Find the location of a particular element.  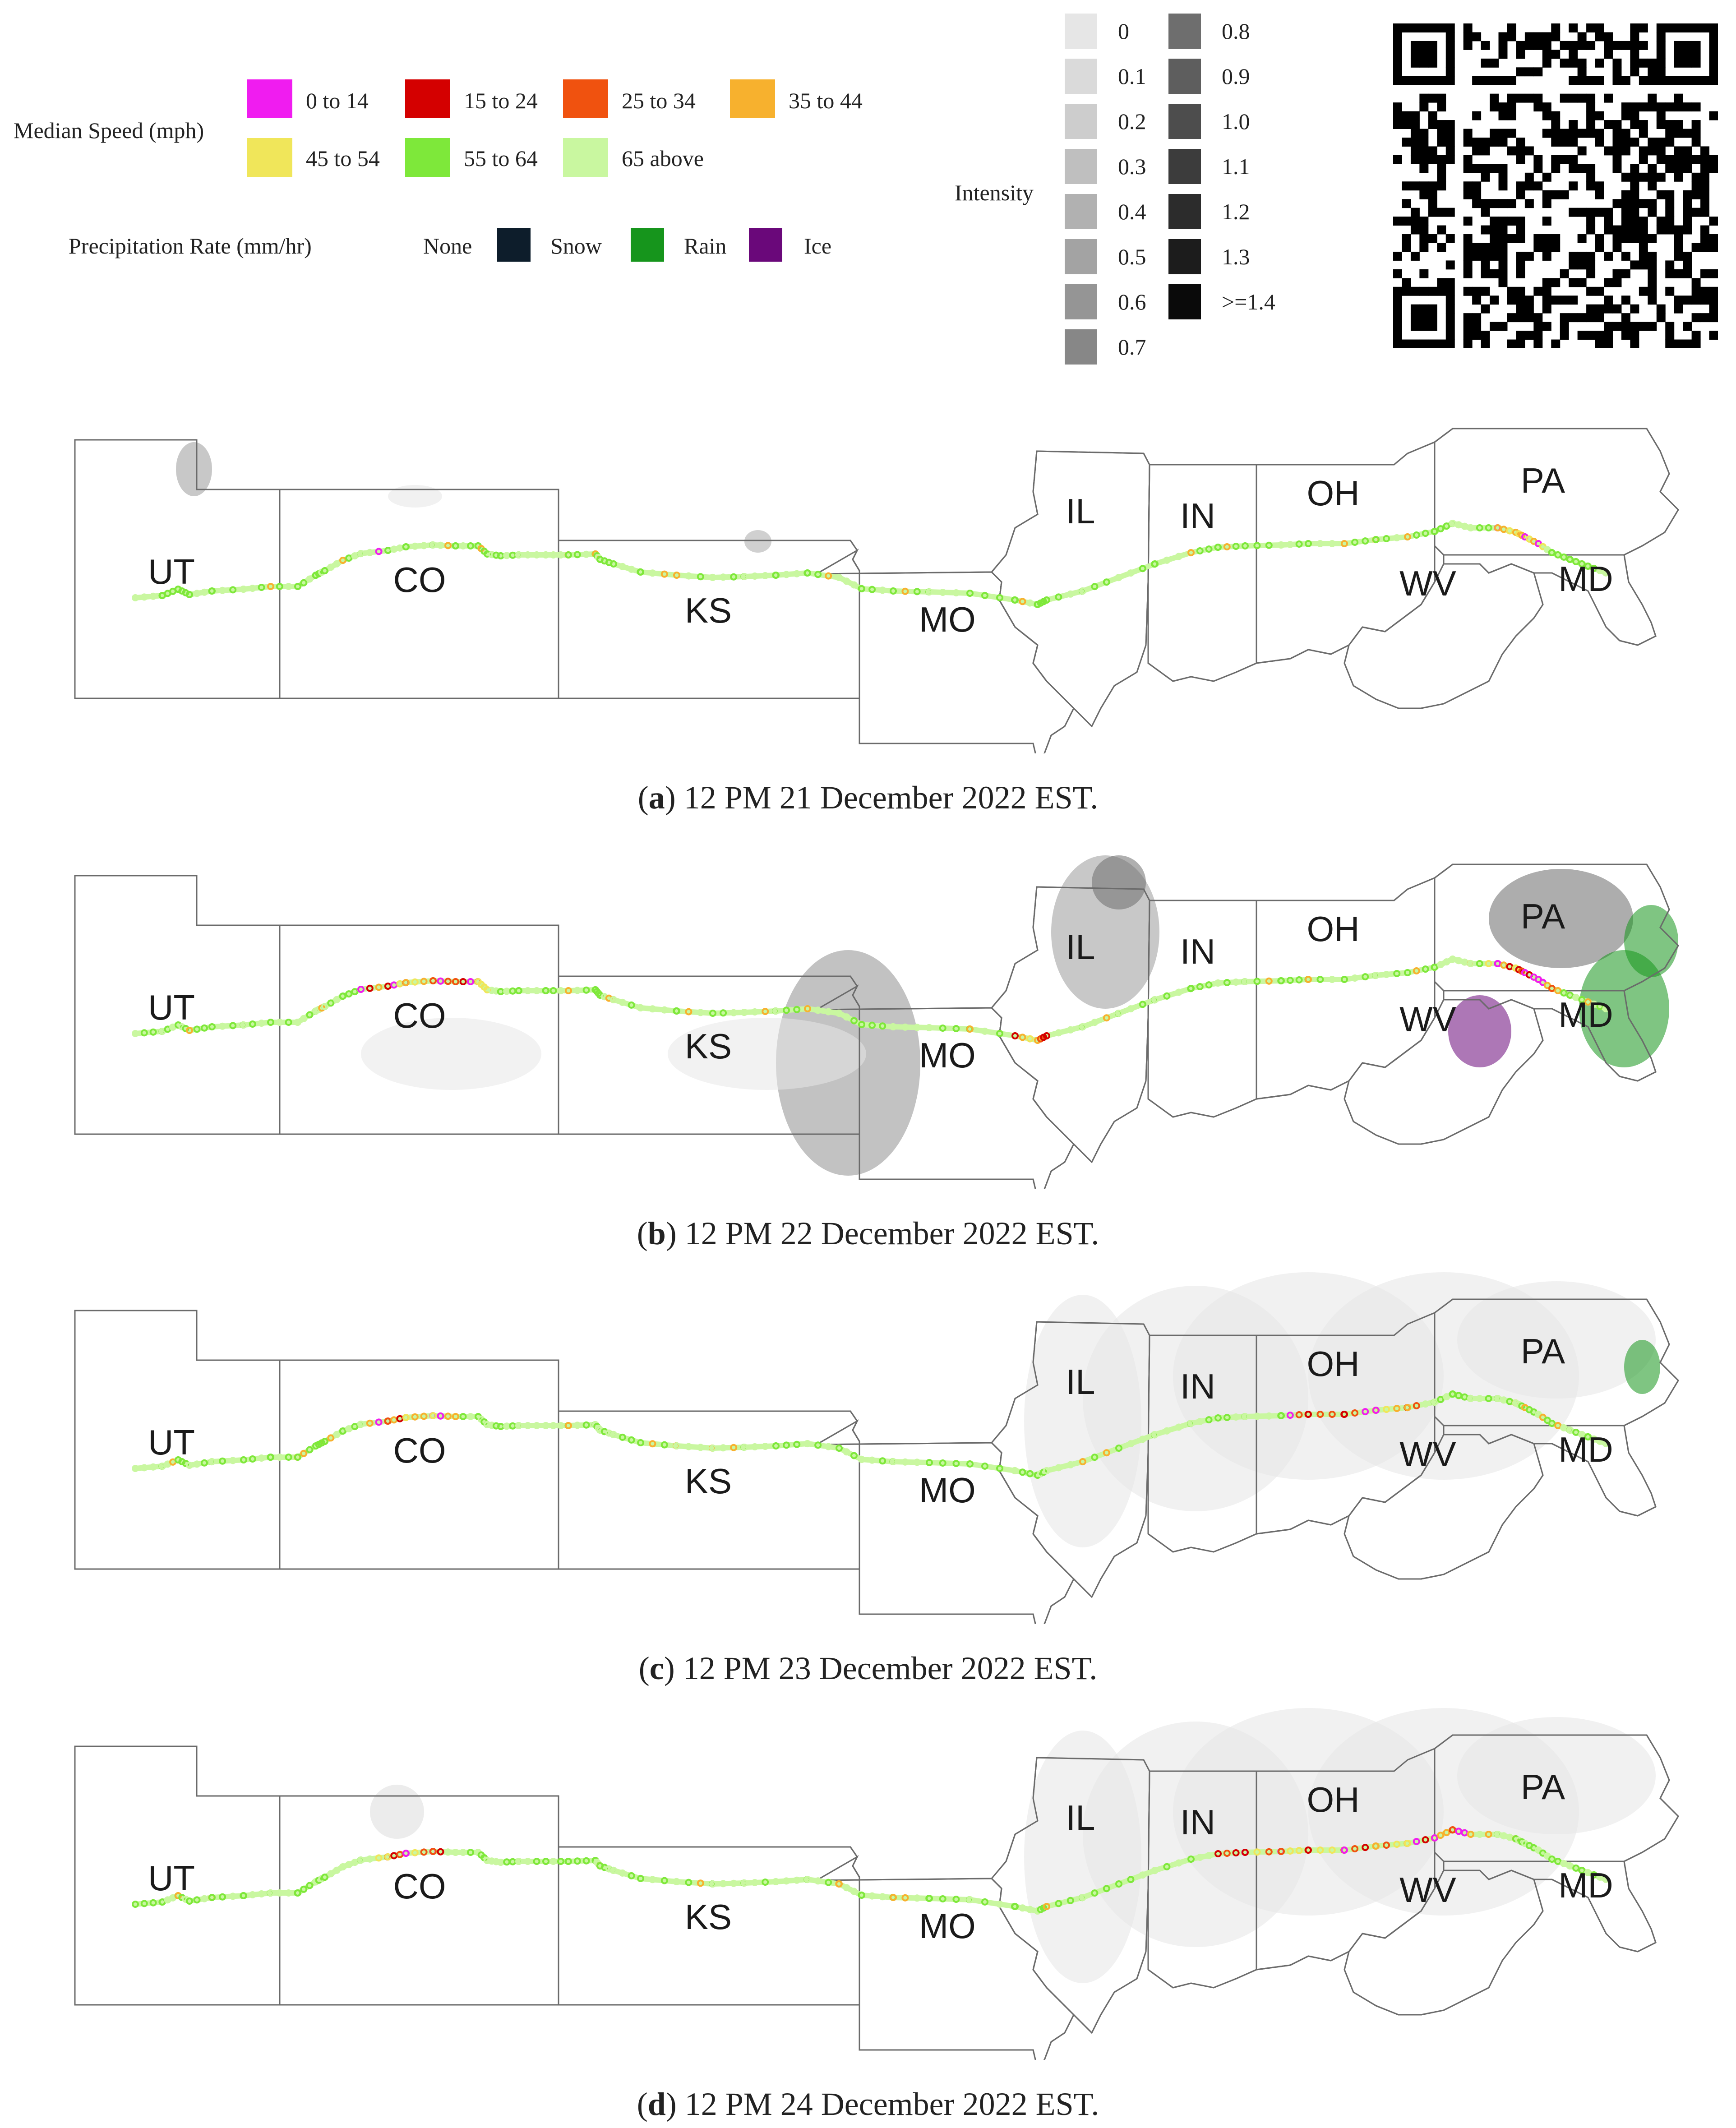

state-wv-border is located at coordinates (1444, 636).